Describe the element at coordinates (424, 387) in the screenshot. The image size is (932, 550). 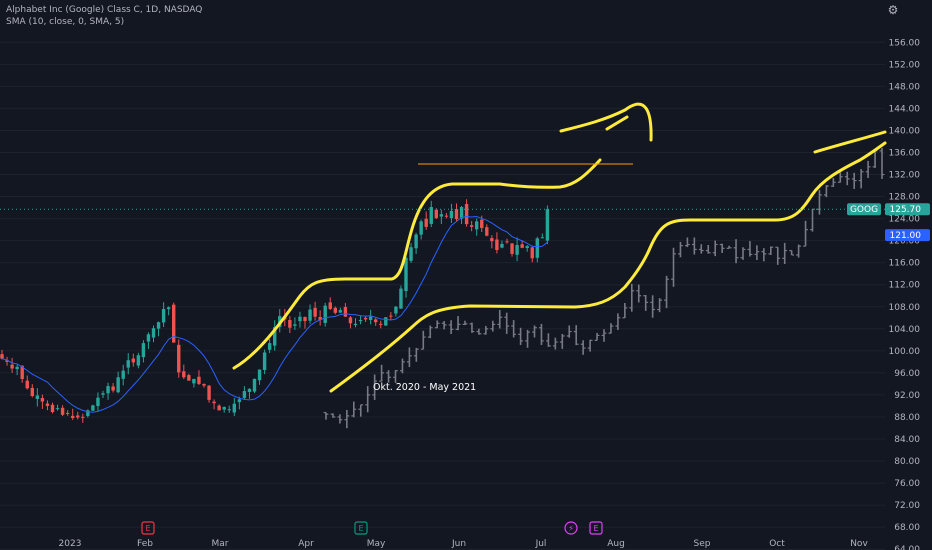
I see `annotation-text: Okt. 2020 - May 2021` at that location.